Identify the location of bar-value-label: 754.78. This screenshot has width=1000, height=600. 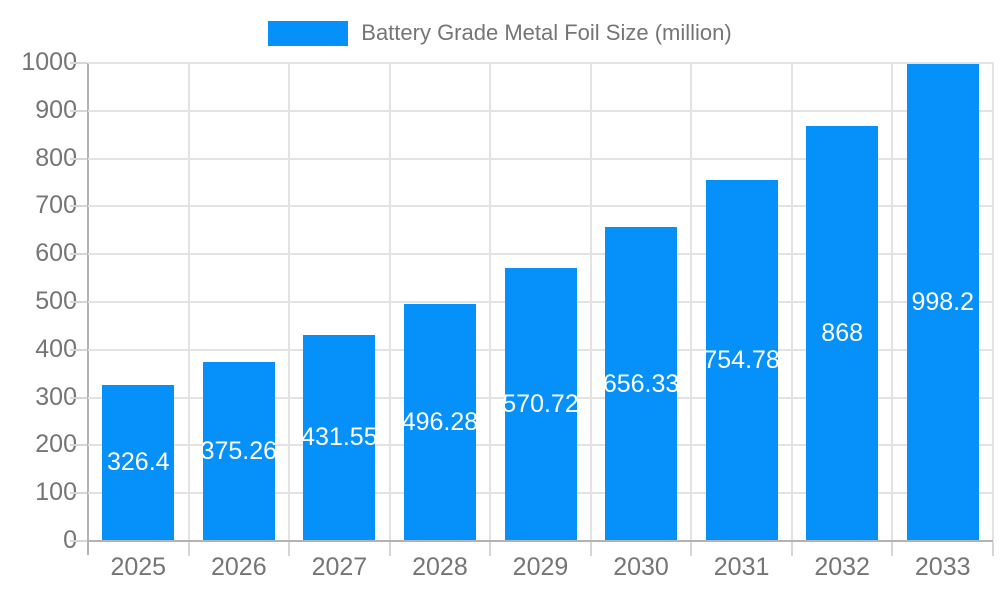
(741, 360).